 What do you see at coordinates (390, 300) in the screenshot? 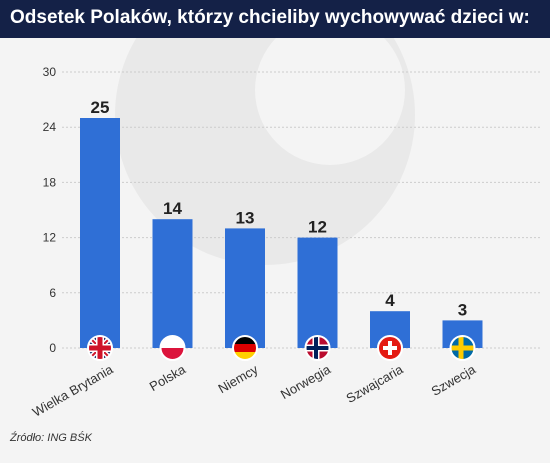
I see `data-label: 4` at bounding box center [390, 300].